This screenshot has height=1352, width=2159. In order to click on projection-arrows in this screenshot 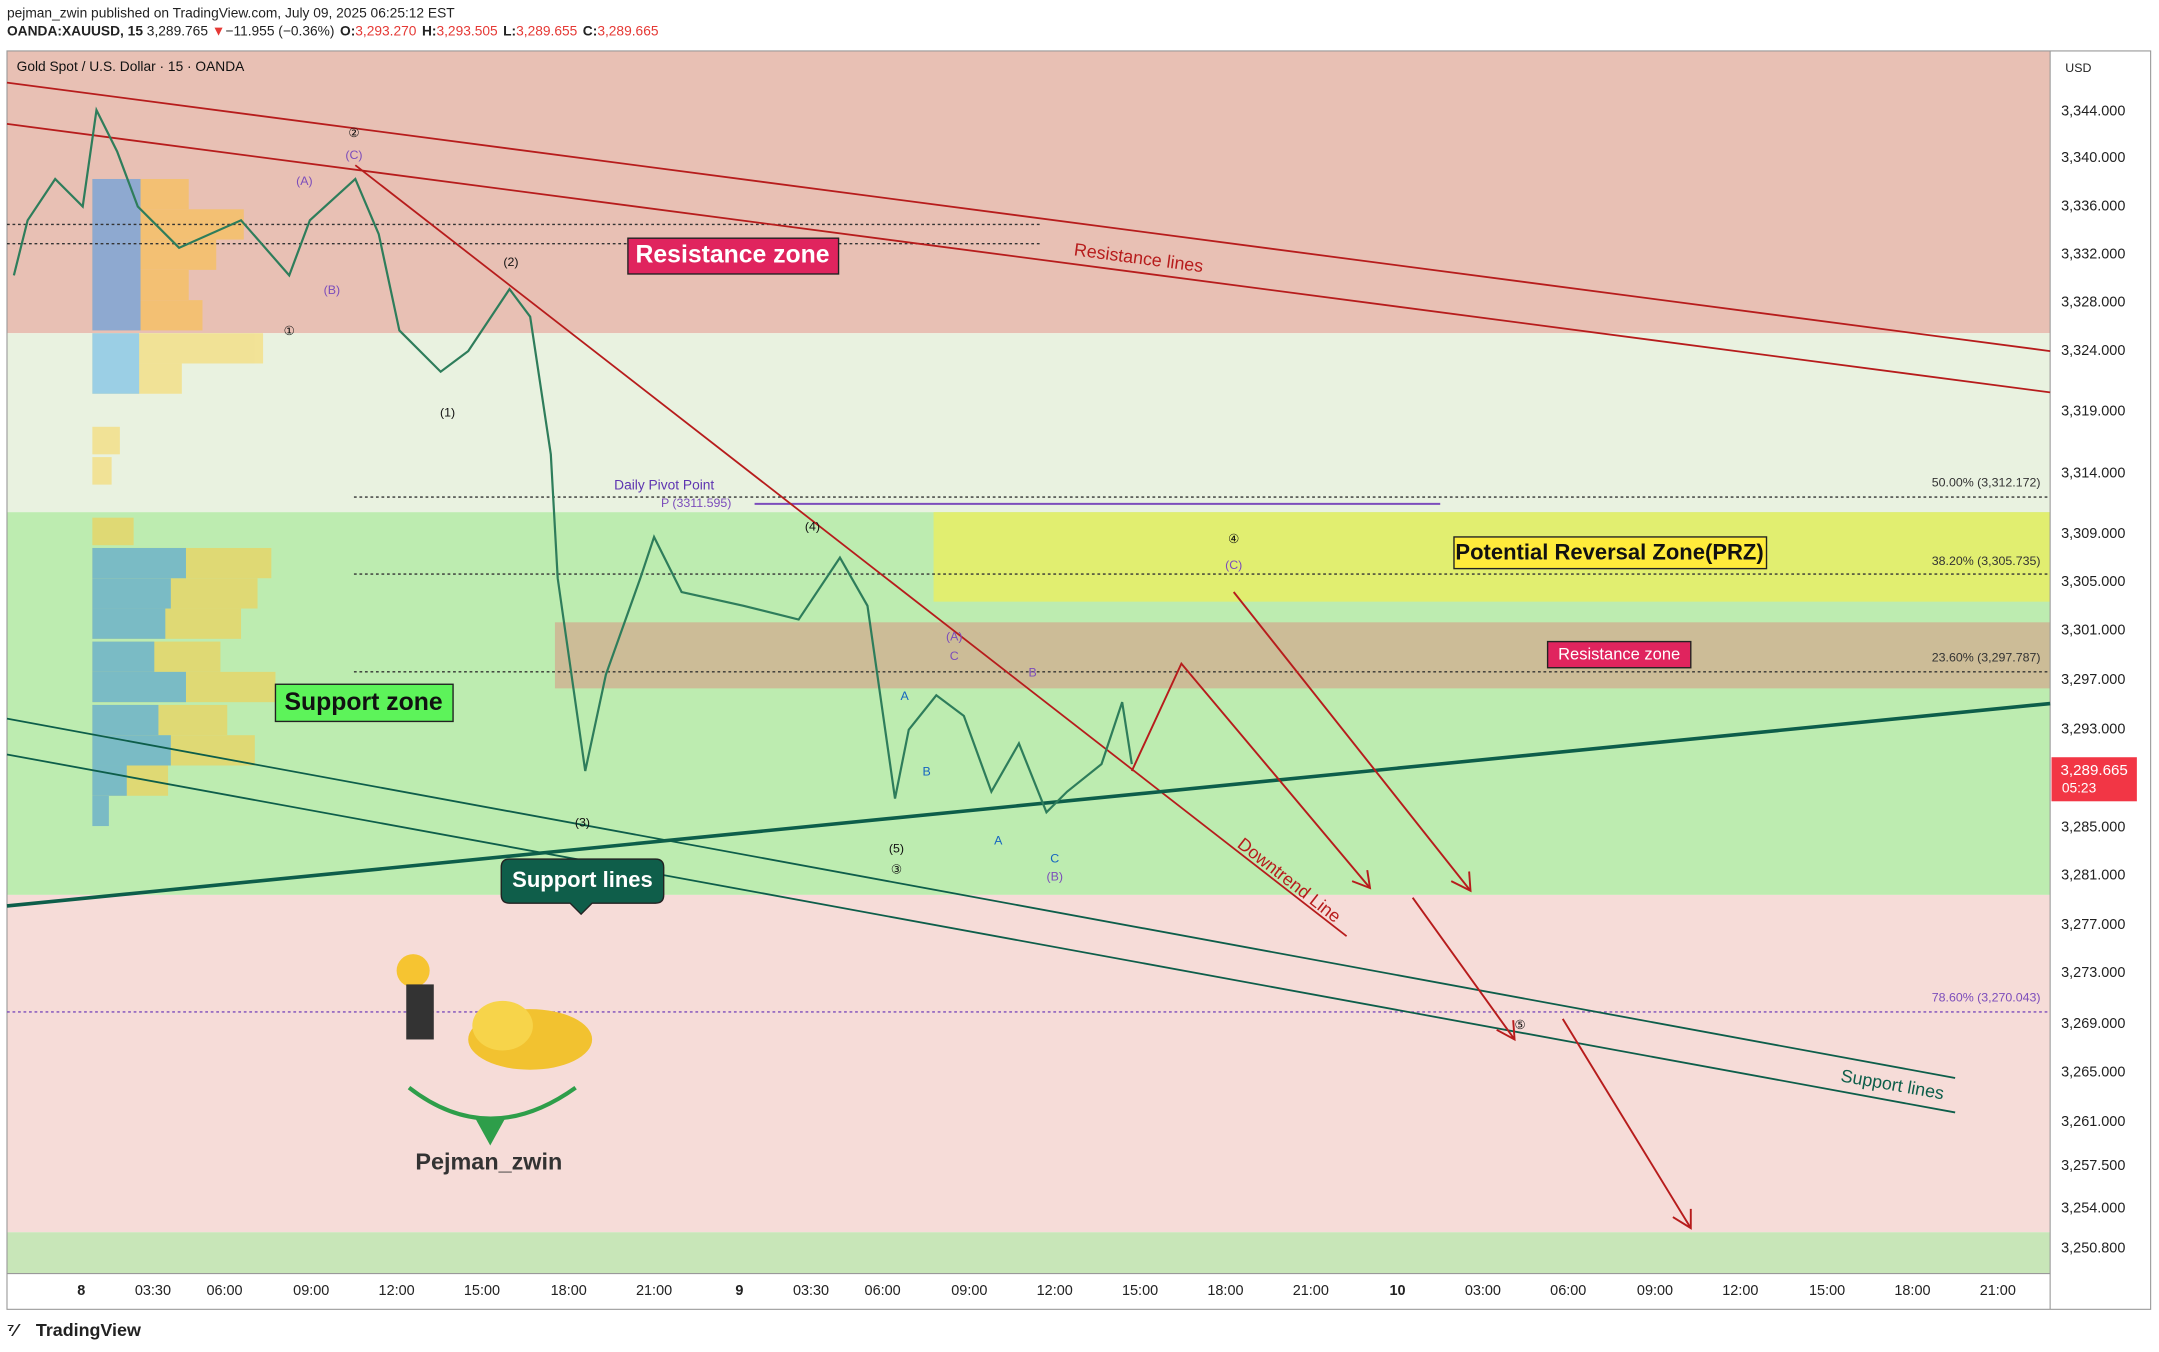, I will do `click(1411, 910)`.